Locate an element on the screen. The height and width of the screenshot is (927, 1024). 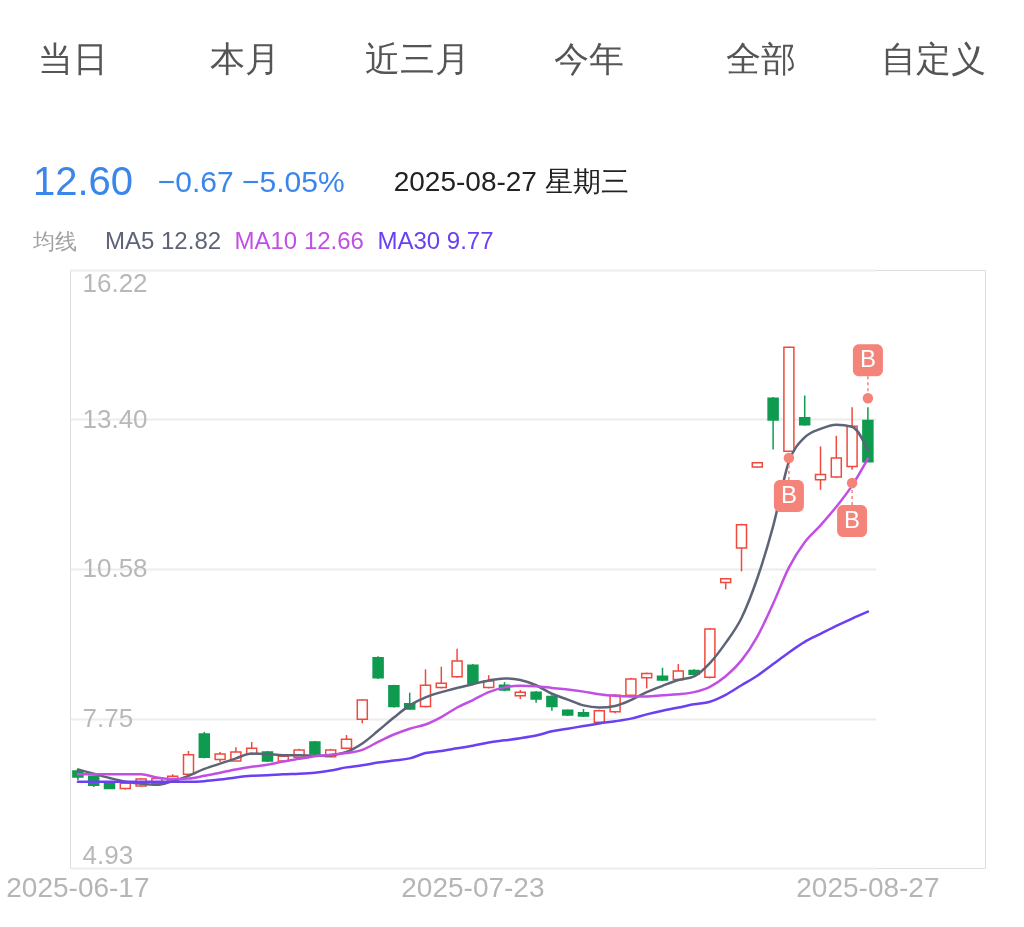
x-tick-label: 2025-06-17 is located at coordinates (78, 887).